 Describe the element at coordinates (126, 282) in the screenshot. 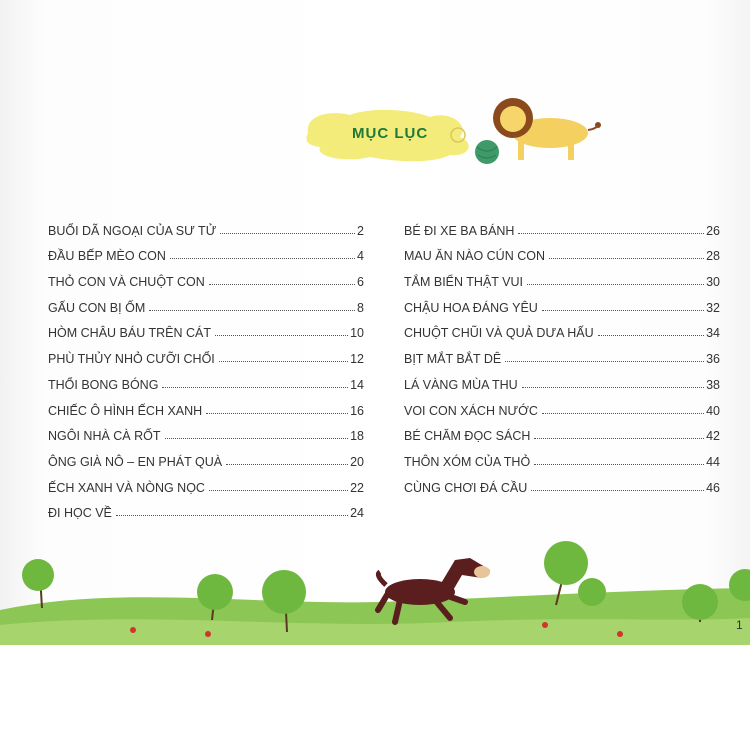

I see `entry-title: THỎ CON VÀ CHUỘT CON` at that location.